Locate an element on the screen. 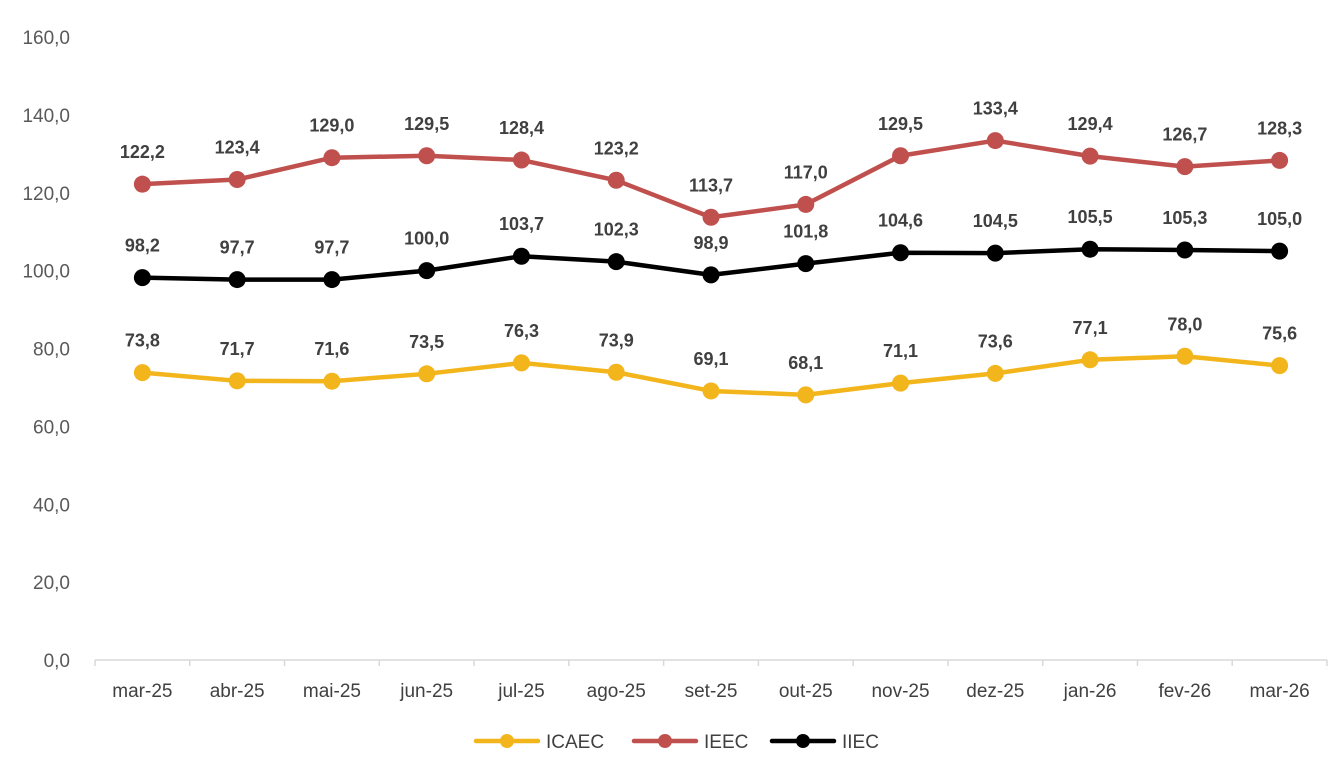 The height and width of the screenshot is (774, 1334). y-tick-label: 0,0 is located at coordinates (57, 661).